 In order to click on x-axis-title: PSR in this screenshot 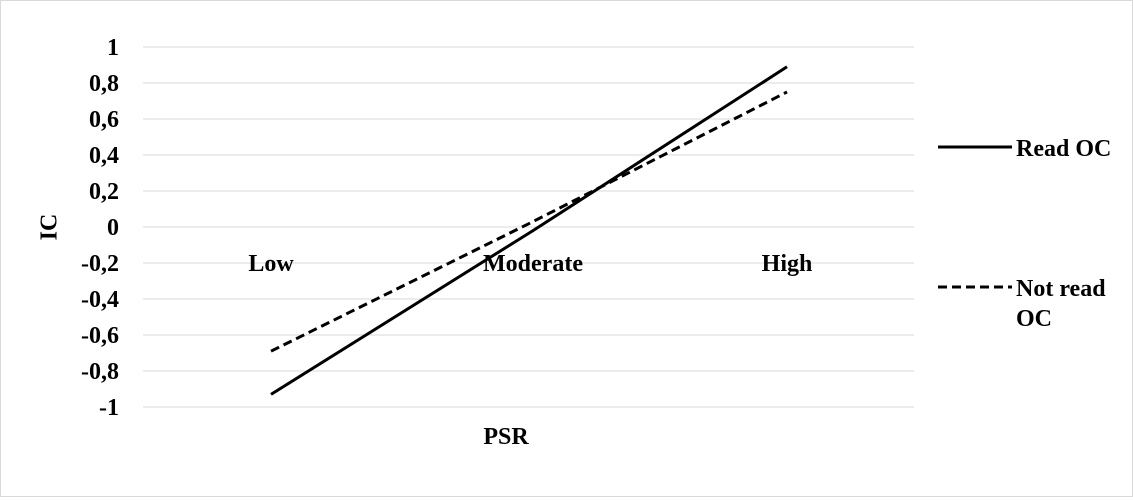, I will do `click(506, 437)`.